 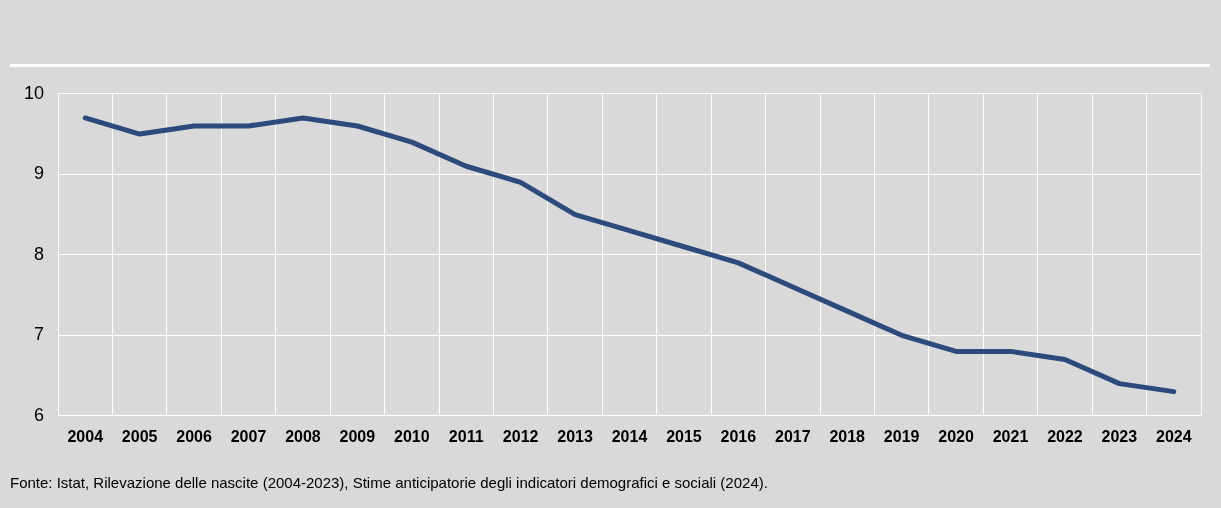 I want to click on x-tick-label: 2020, so click(x=956, y=436).